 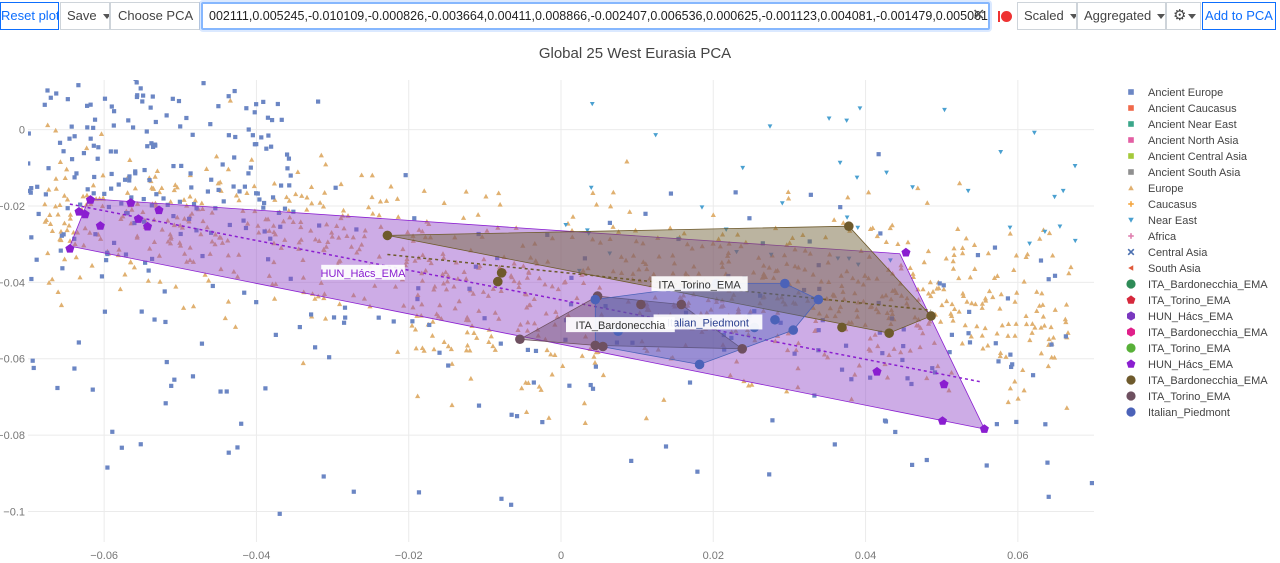 What do you see at coordinates (1239, 16) in the screenshot?
I see `add-to-pca-button: Add to PCA` at bounding box center [1239, 16].